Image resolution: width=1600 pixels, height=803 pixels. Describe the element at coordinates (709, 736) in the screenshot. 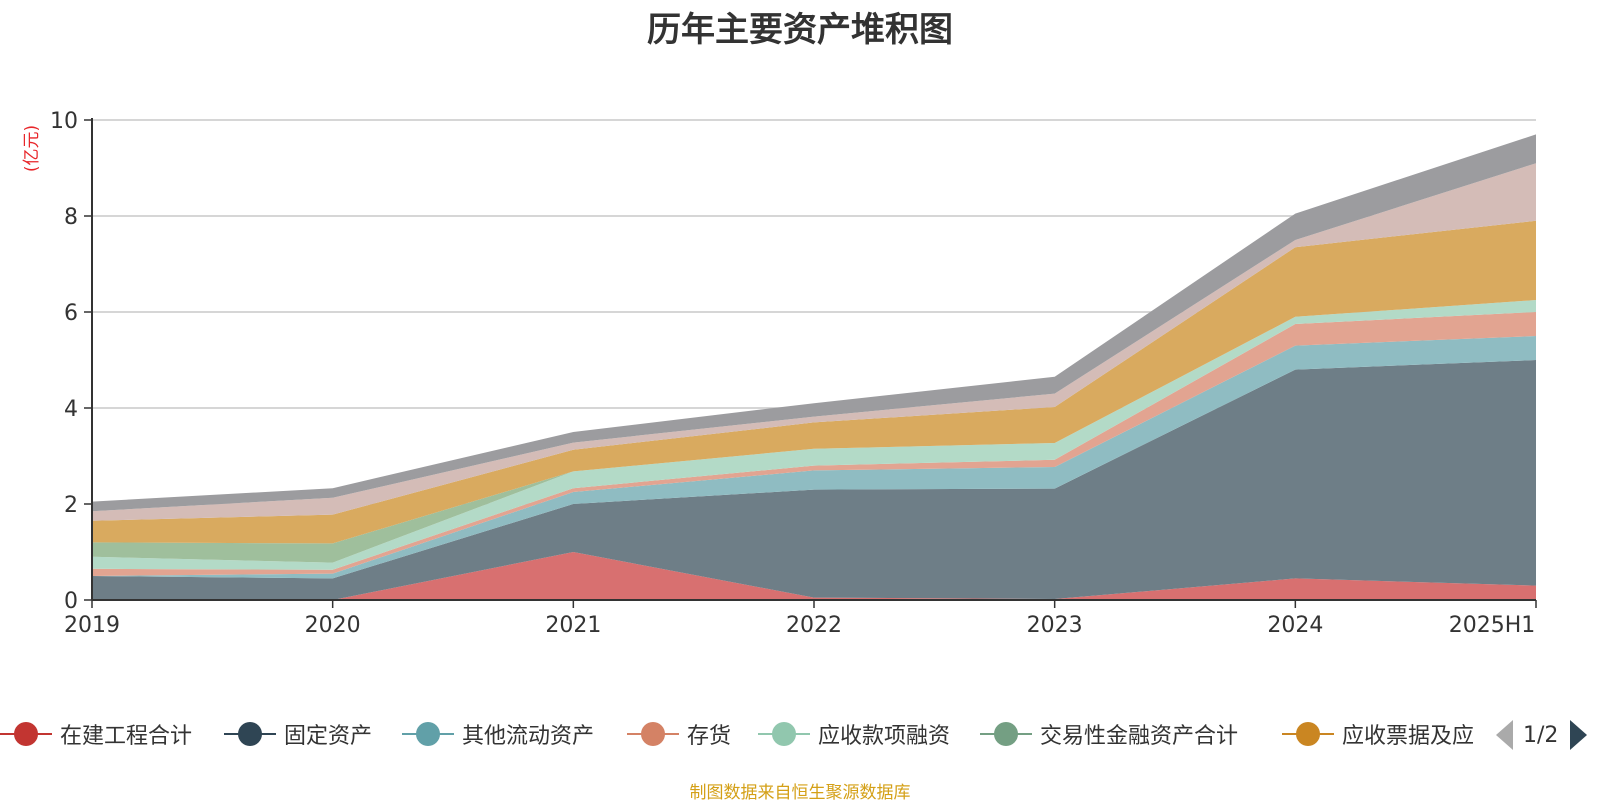

I see `legend-label: 存货` at that location.